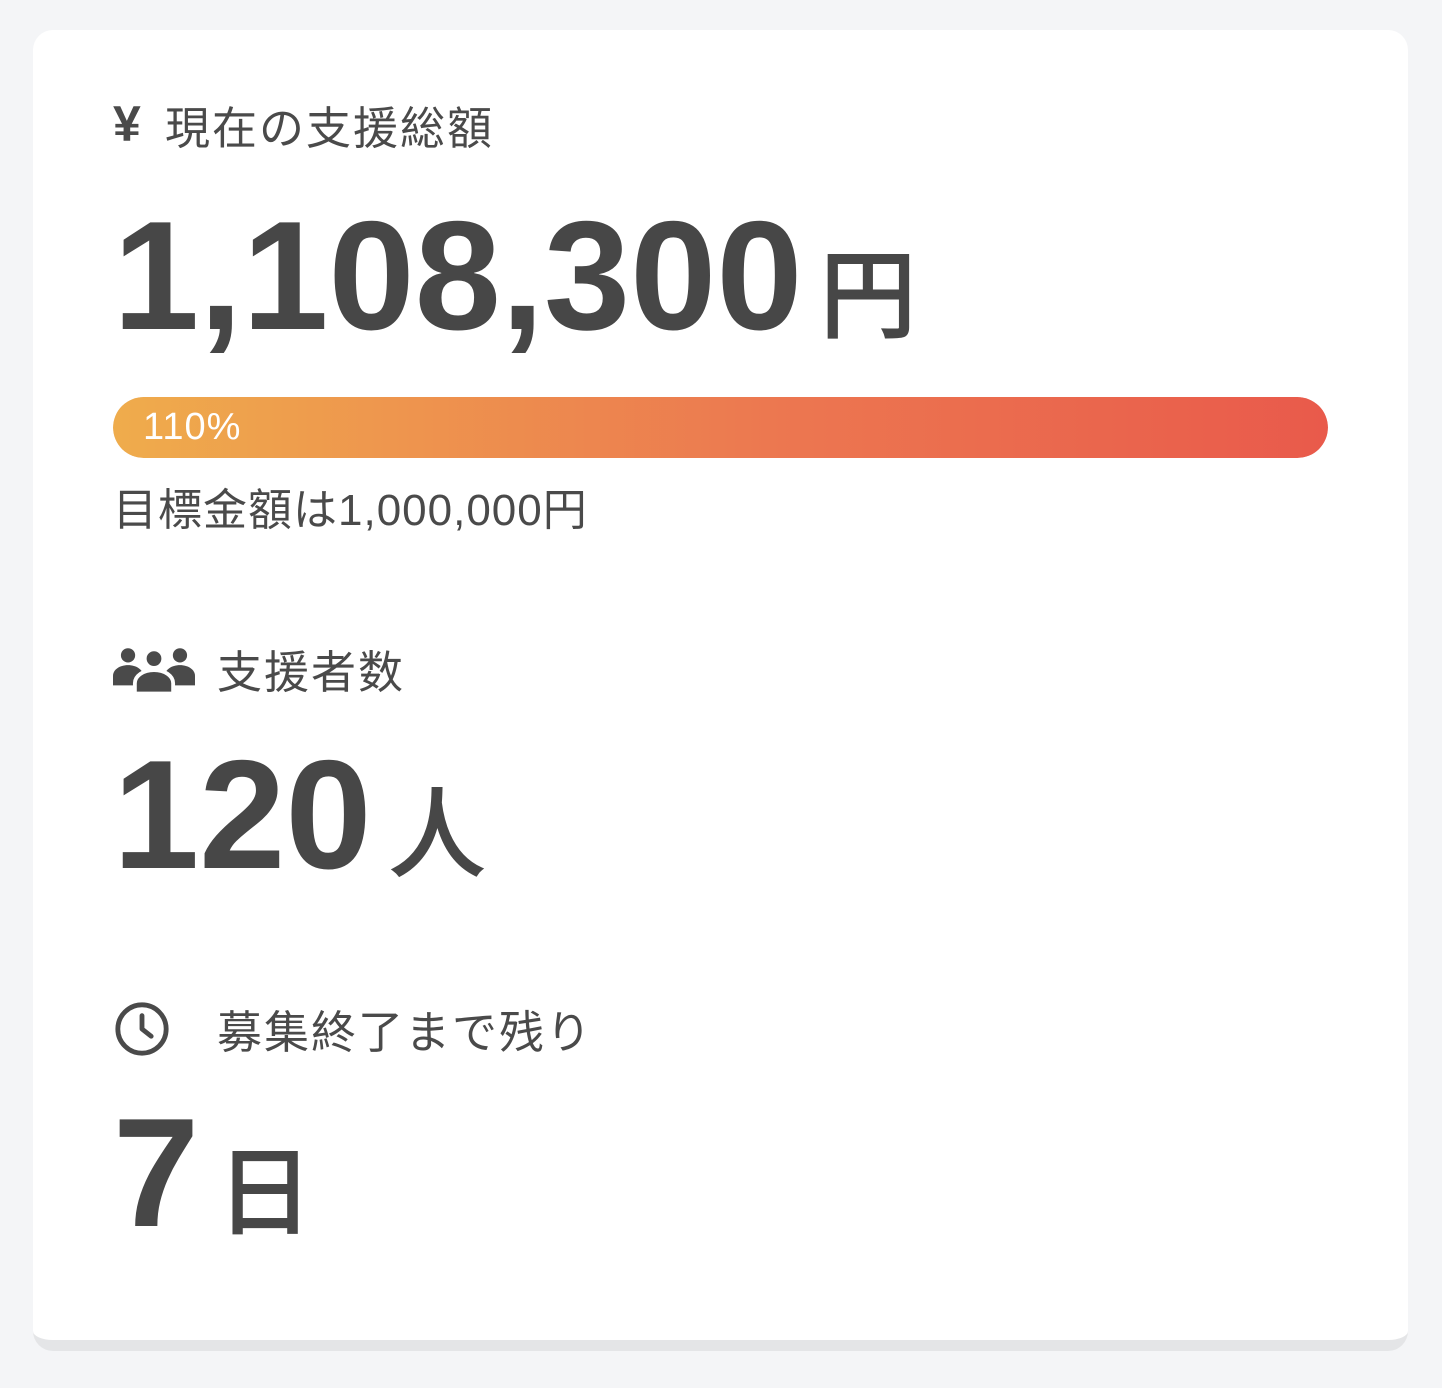 Image resolution: width=1442 pixels, height=1388 pixels. I want to click on progress-bar: 110%, so click(720, 427).